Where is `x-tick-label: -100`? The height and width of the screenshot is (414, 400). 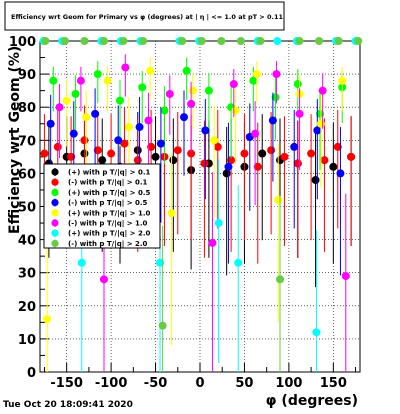 x-tick-label: -100 is located at coordinates (111, 383).